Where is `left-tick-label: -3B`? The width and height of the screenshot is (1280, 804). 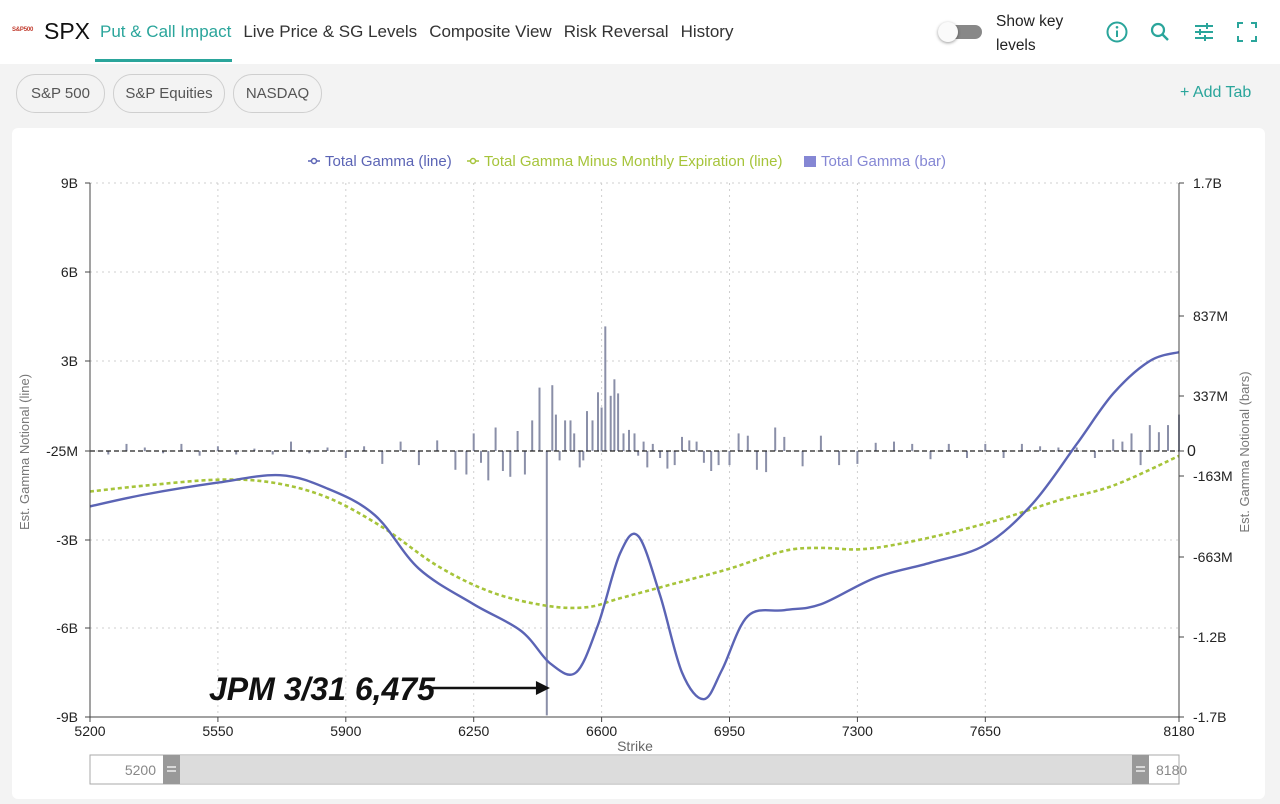 left-tick-label: -3B is located at coordinates (67, 540).